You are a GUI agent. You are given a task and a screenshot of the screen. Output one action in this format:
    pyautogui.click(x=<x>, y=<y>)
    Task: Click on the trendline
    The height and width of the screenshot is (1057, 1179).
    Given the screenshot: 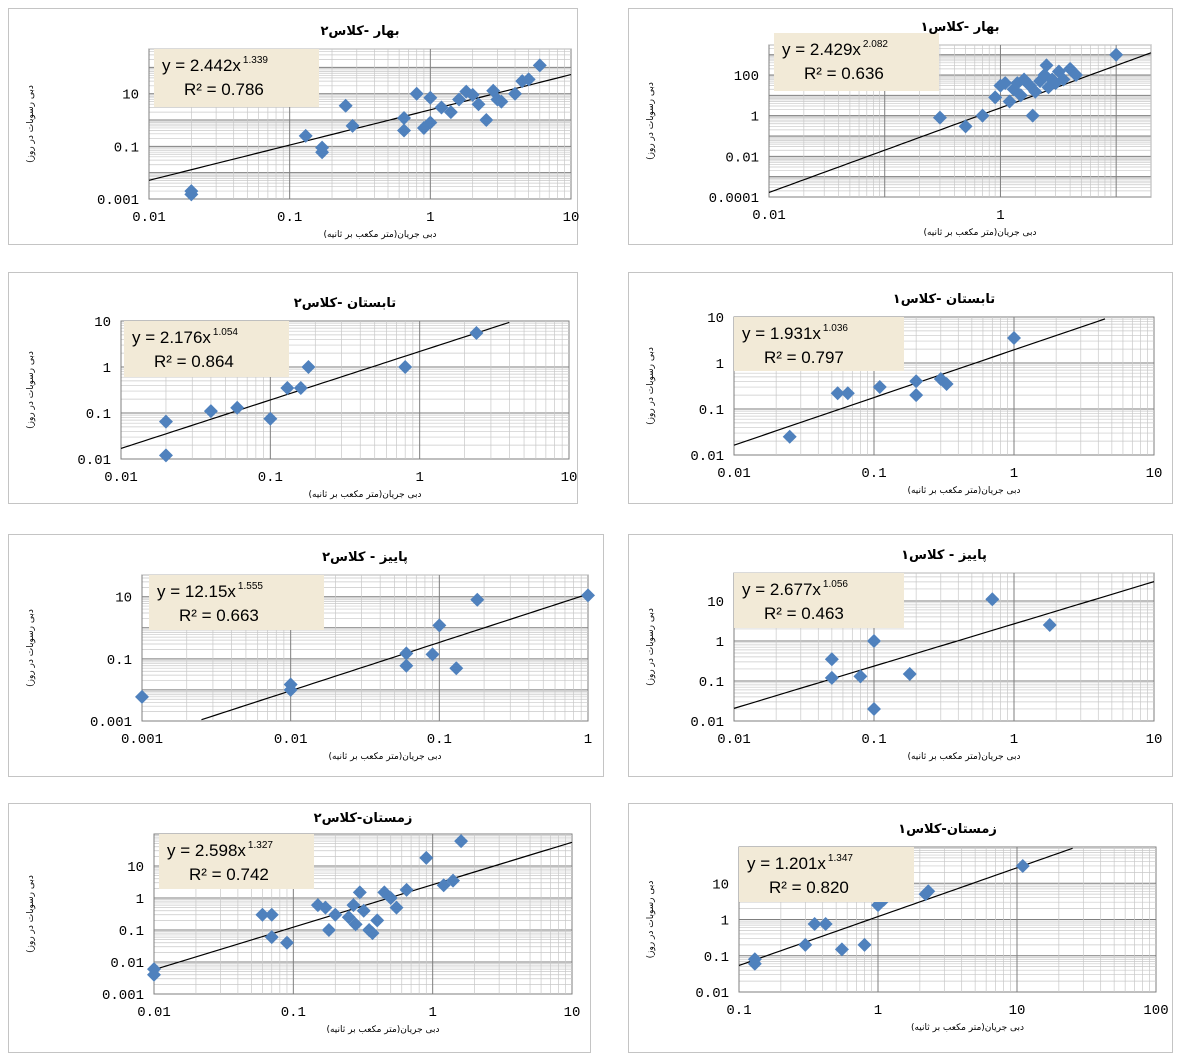 What is the action you would take?
    pyautogui.click(x=315, y=385)
    